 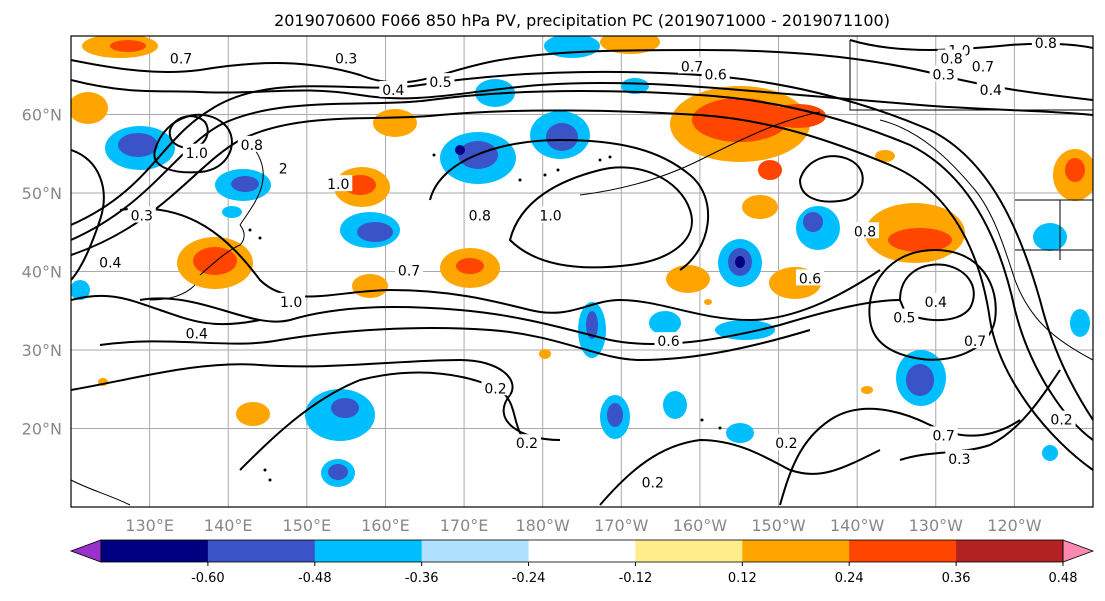 I want to click on x-tick-label: 150°W, so click(x=778, y=525).